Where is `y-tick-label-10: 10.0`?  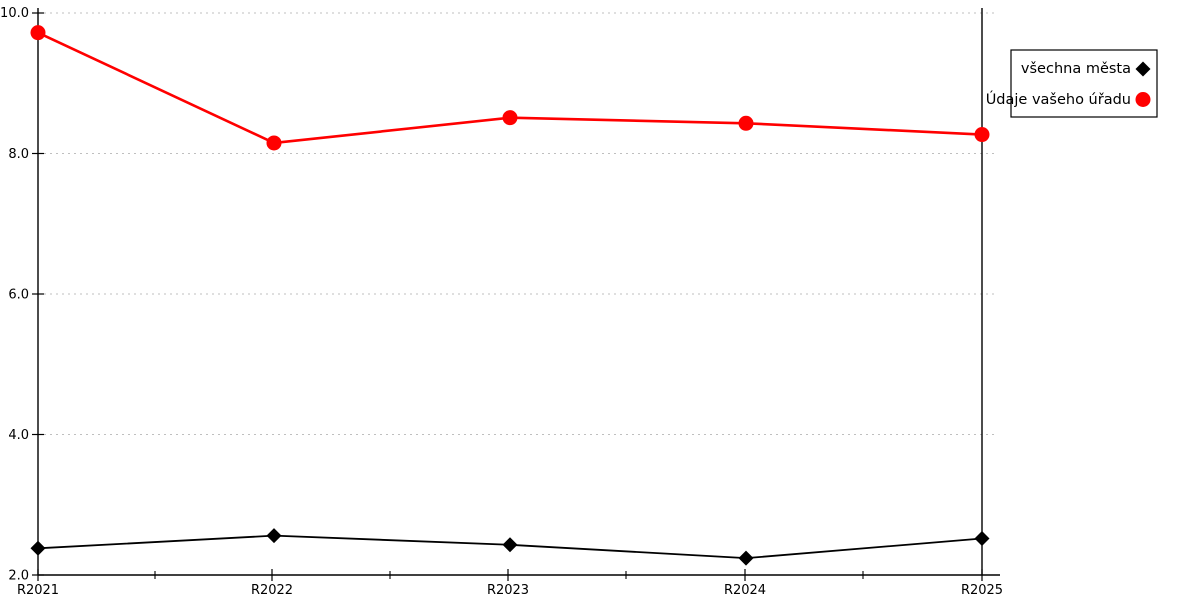 y-tick-label-10: 10.0 is located at coordinates (14, 13).